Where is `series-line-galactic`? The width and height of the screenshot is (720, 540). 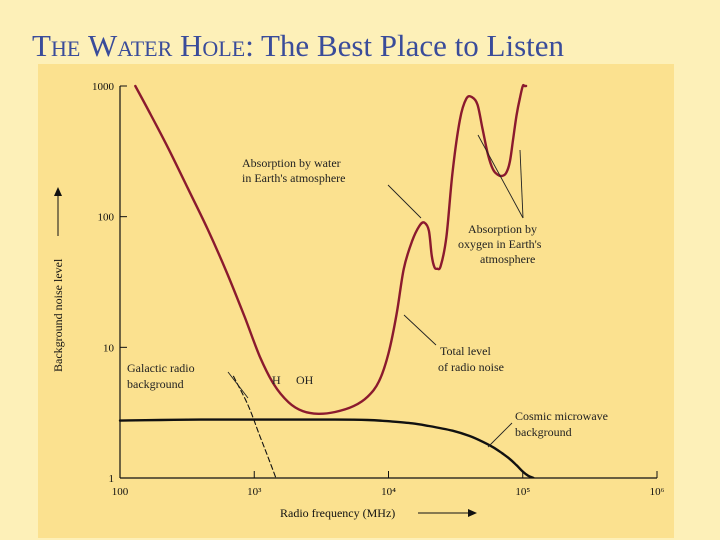
series-line-galactic is located at coordinates (254, 426).